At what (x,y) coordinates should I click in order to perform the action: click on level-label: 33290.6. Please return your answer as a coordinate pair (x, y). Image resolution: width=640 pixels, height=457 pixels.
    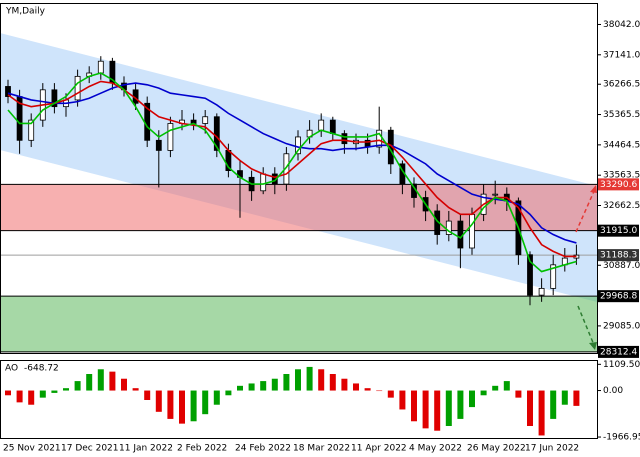
    Looking at the image, I should click on (618, 185).